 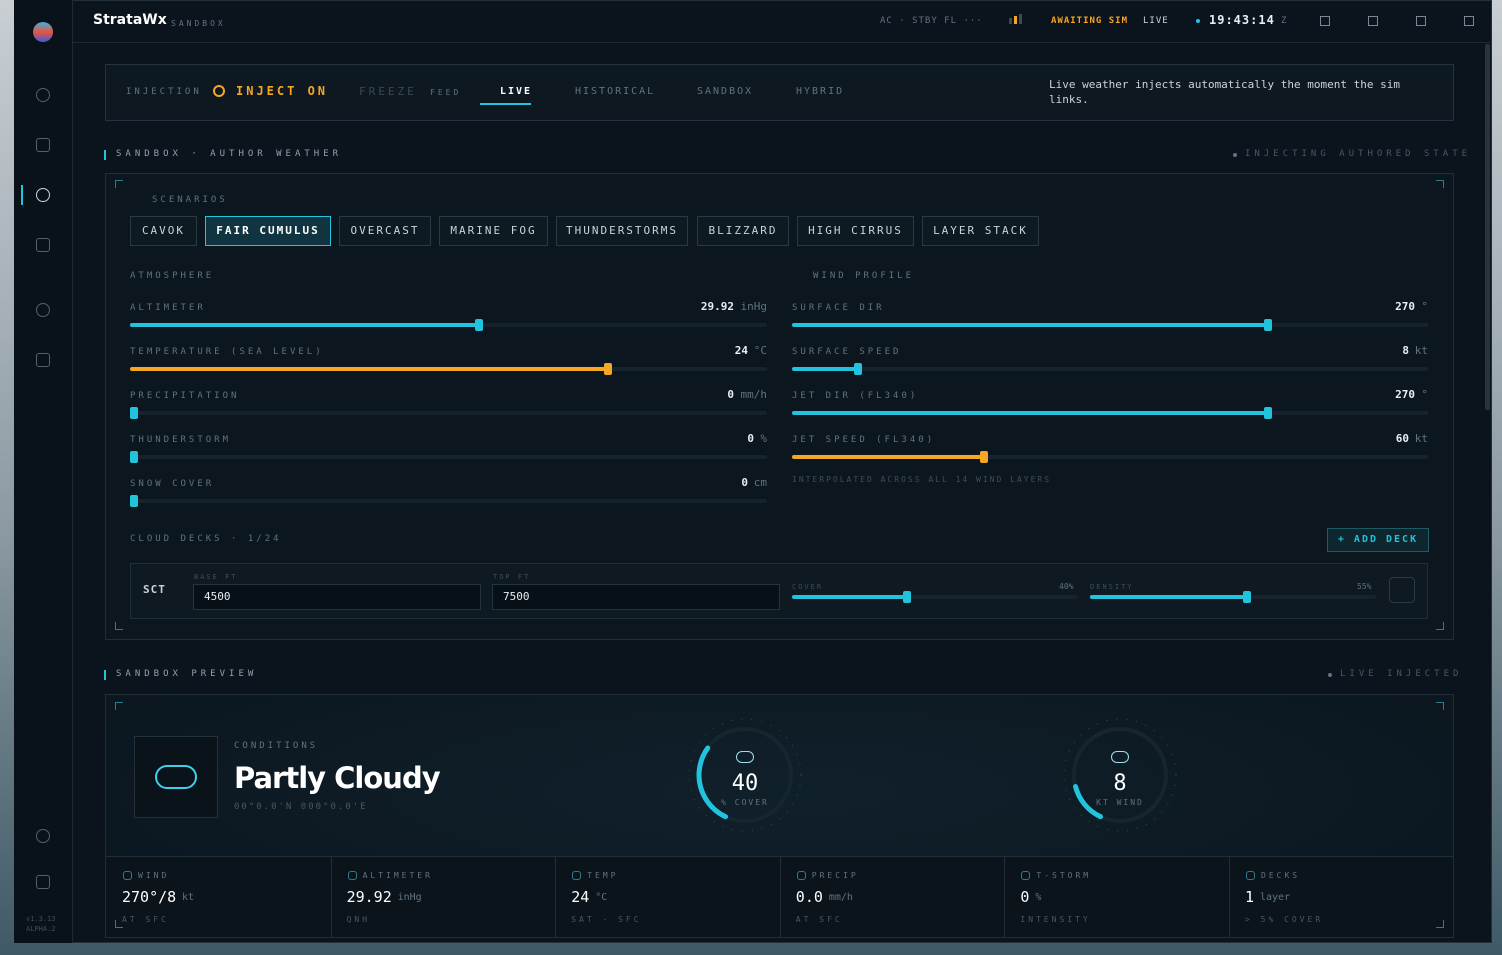 What do you see at coordinates (216, 577) in the screenshot?
I see `base-label: BASE FT` at bounding box center [216, 577].